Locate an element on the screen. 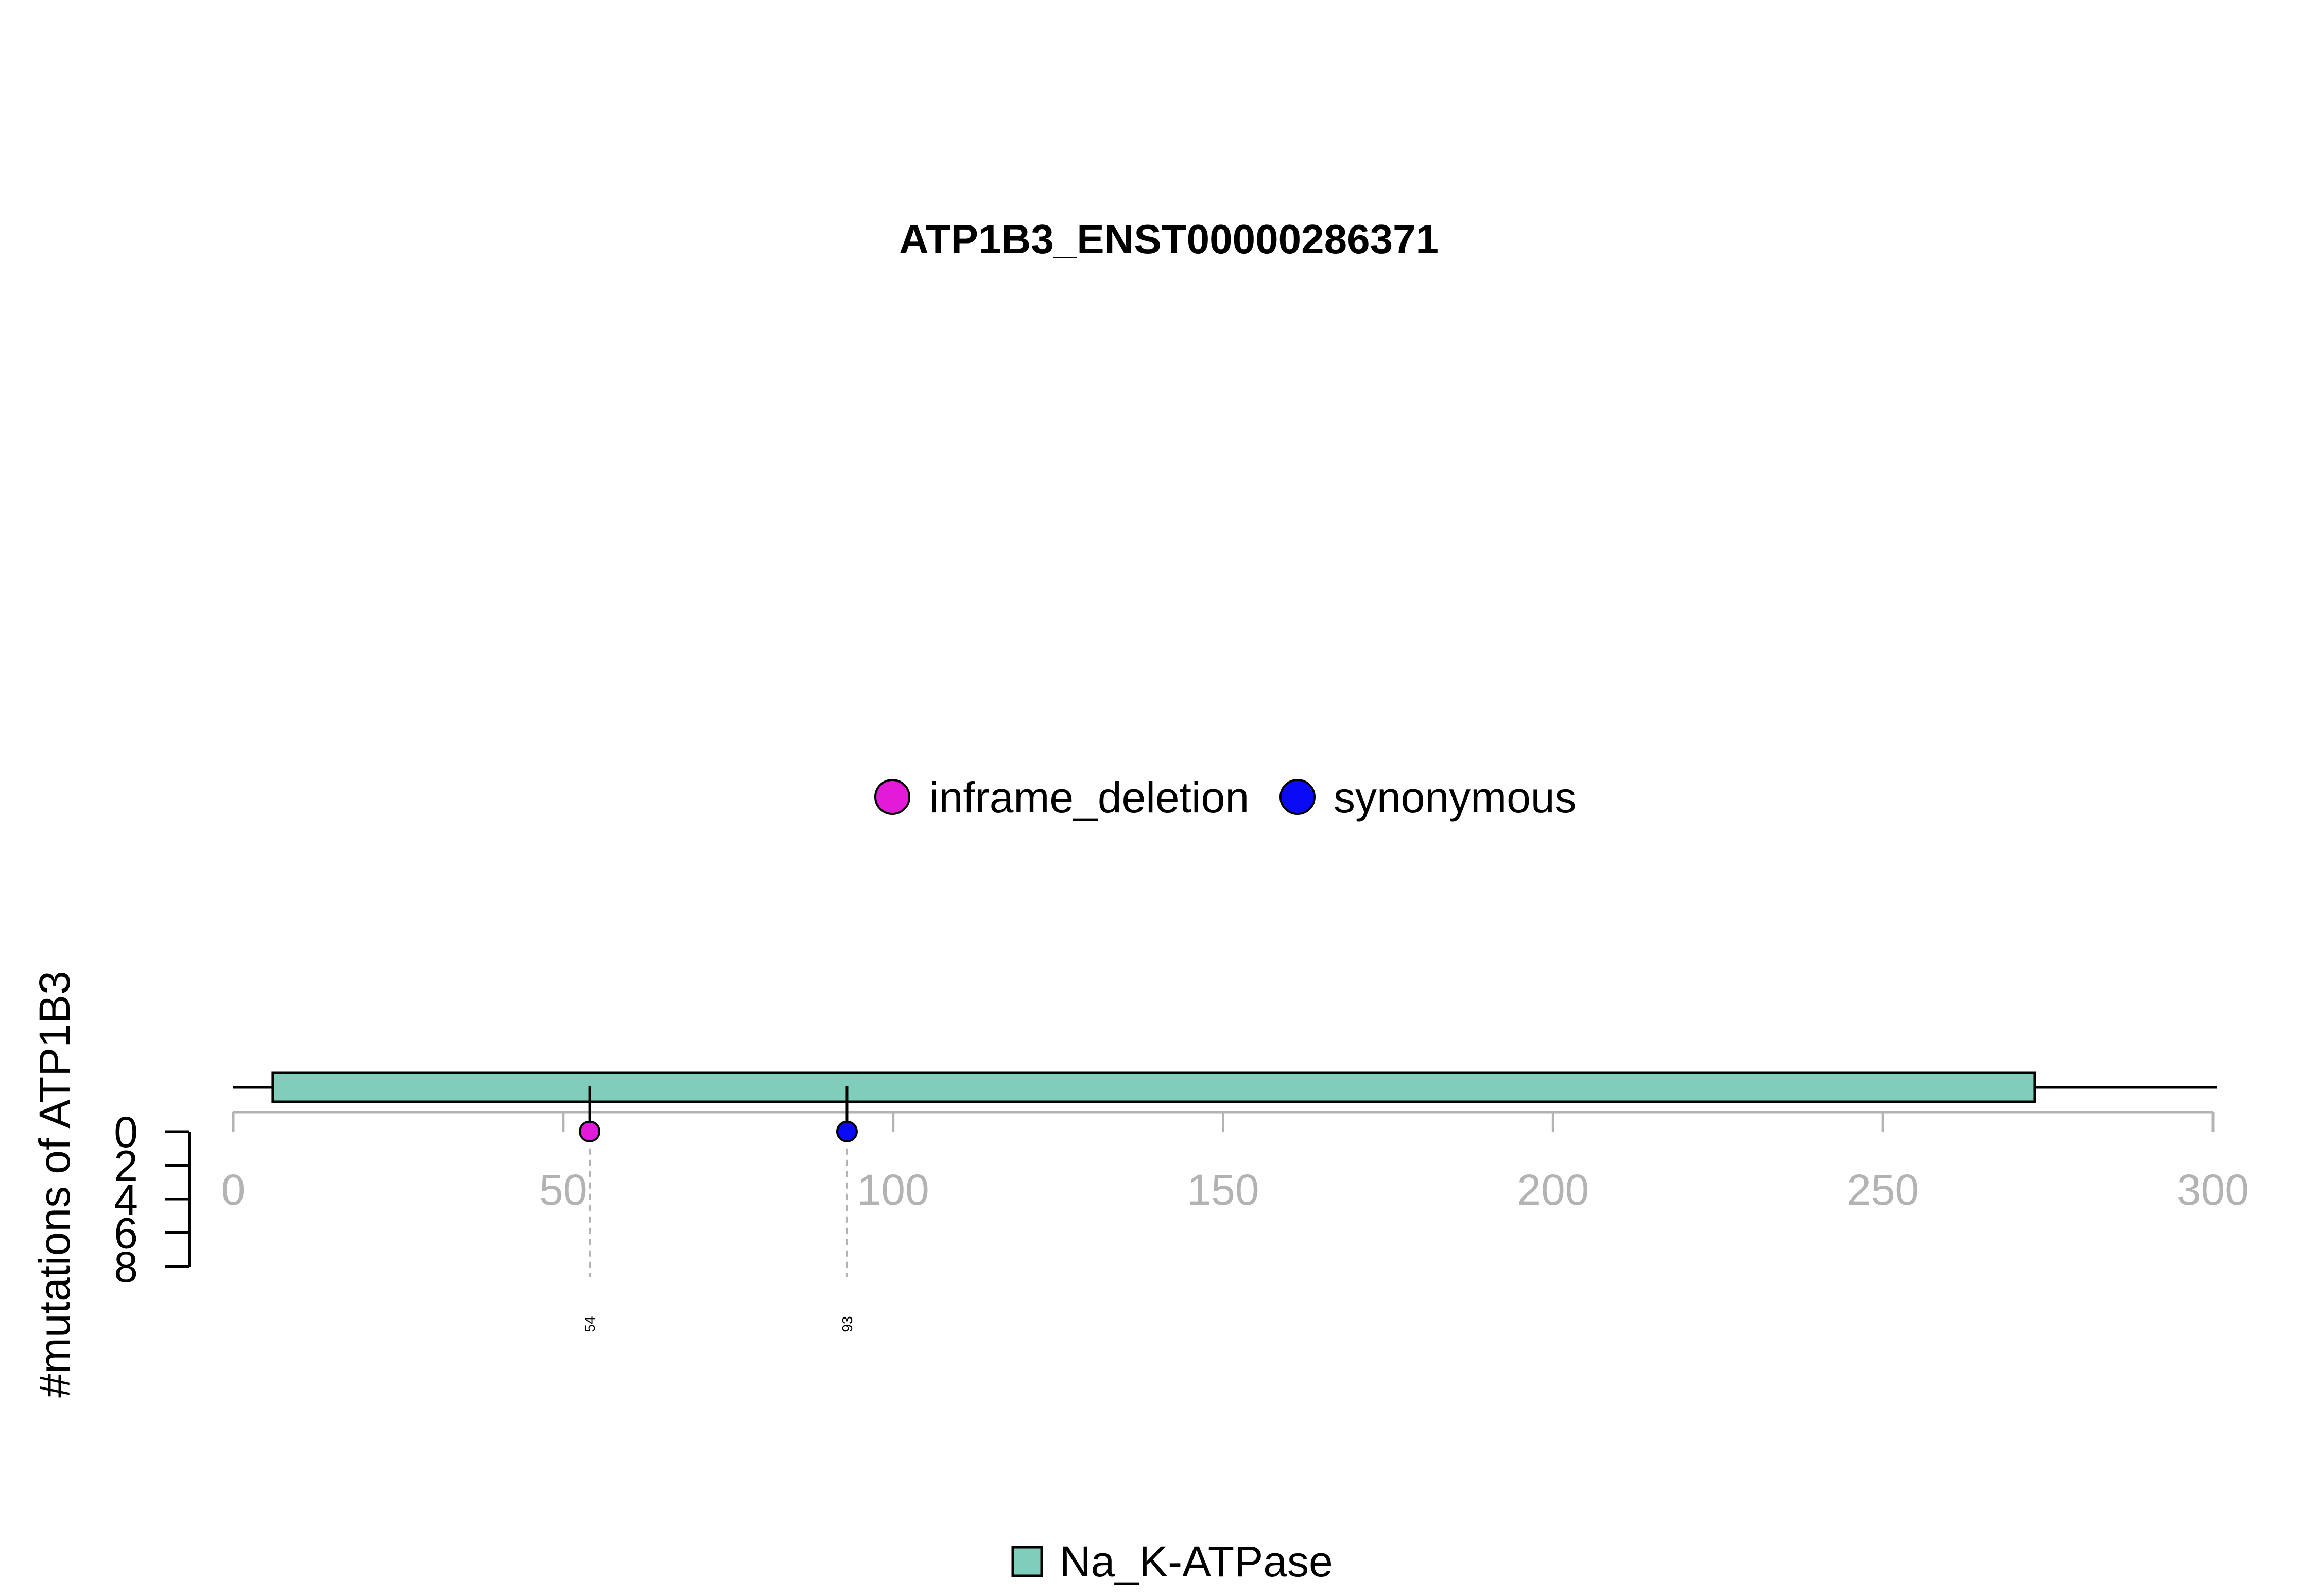 The width and height of the screenshot is (2317, 1596). x-axis: 0 50 100 150 200 250 300 is located at coordinates (1235, 1163).